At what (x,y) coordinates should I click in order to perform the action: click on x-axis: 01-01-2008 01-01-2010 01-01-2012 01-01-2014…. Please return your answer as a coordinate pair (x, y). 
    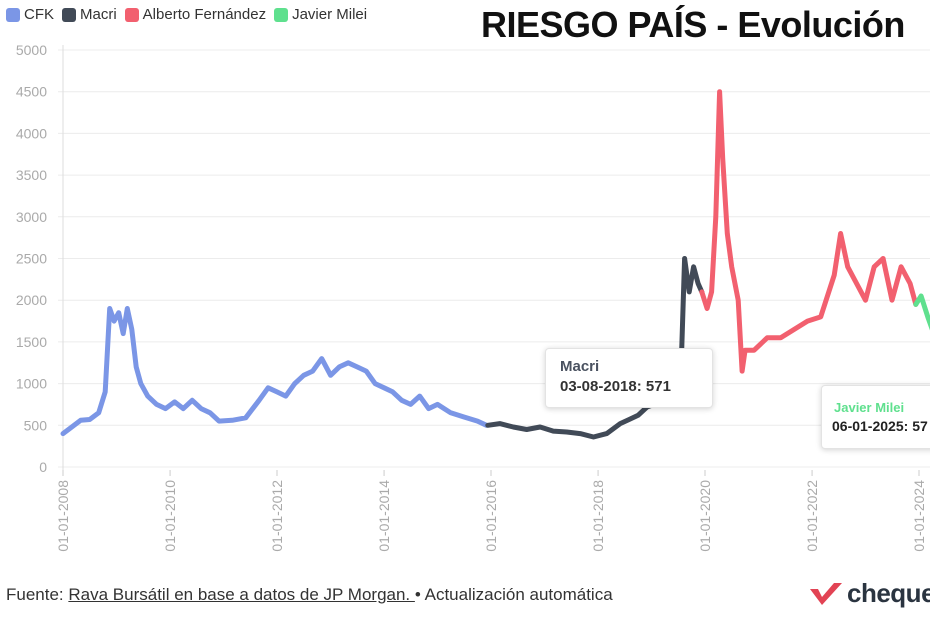
    Looking at the image, I should click on (491, 516).